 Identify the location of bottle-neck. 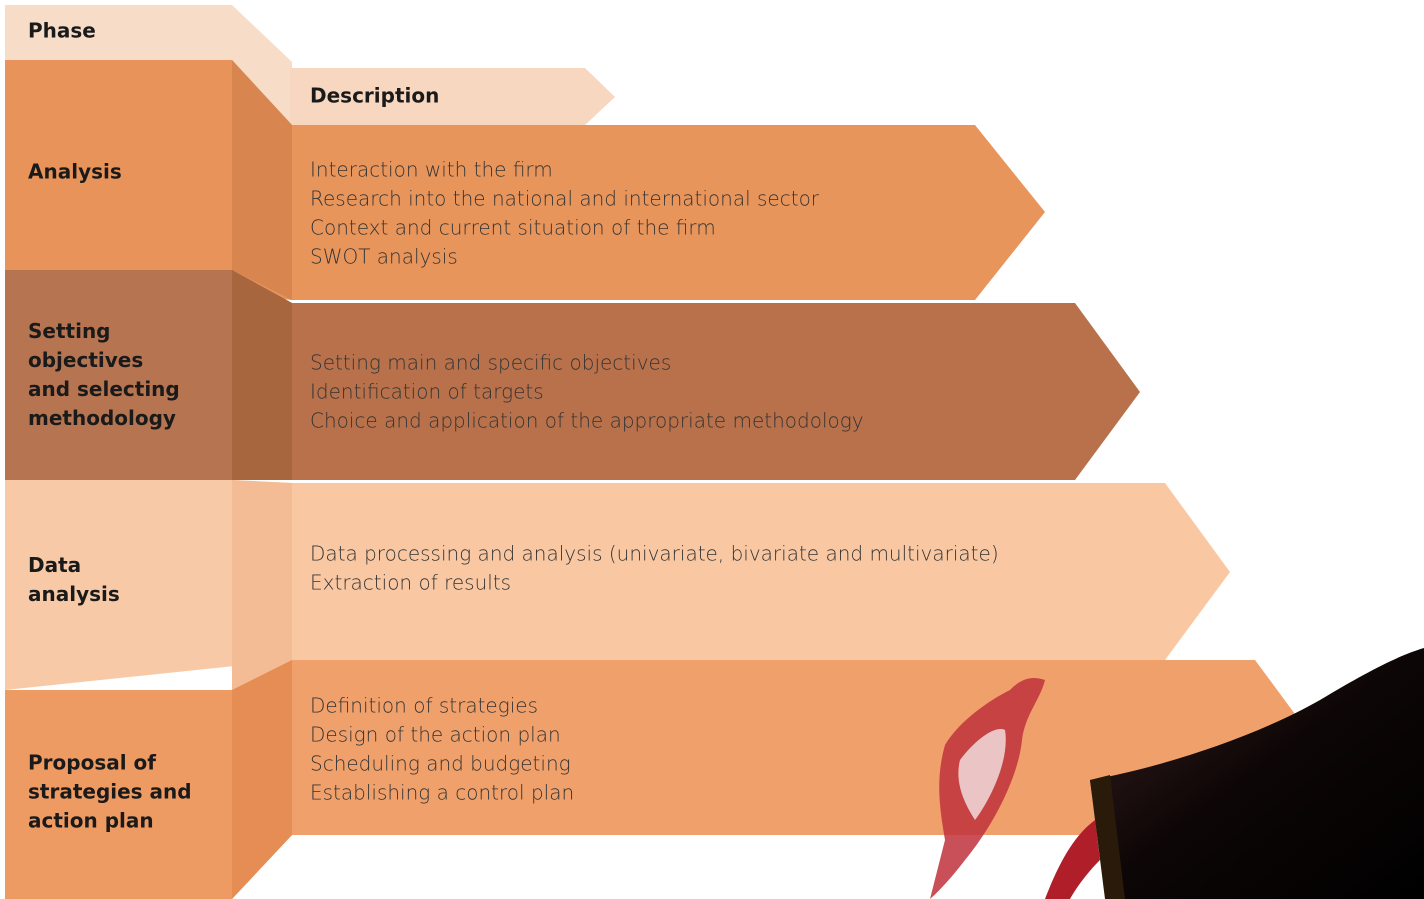
(1107, 837).